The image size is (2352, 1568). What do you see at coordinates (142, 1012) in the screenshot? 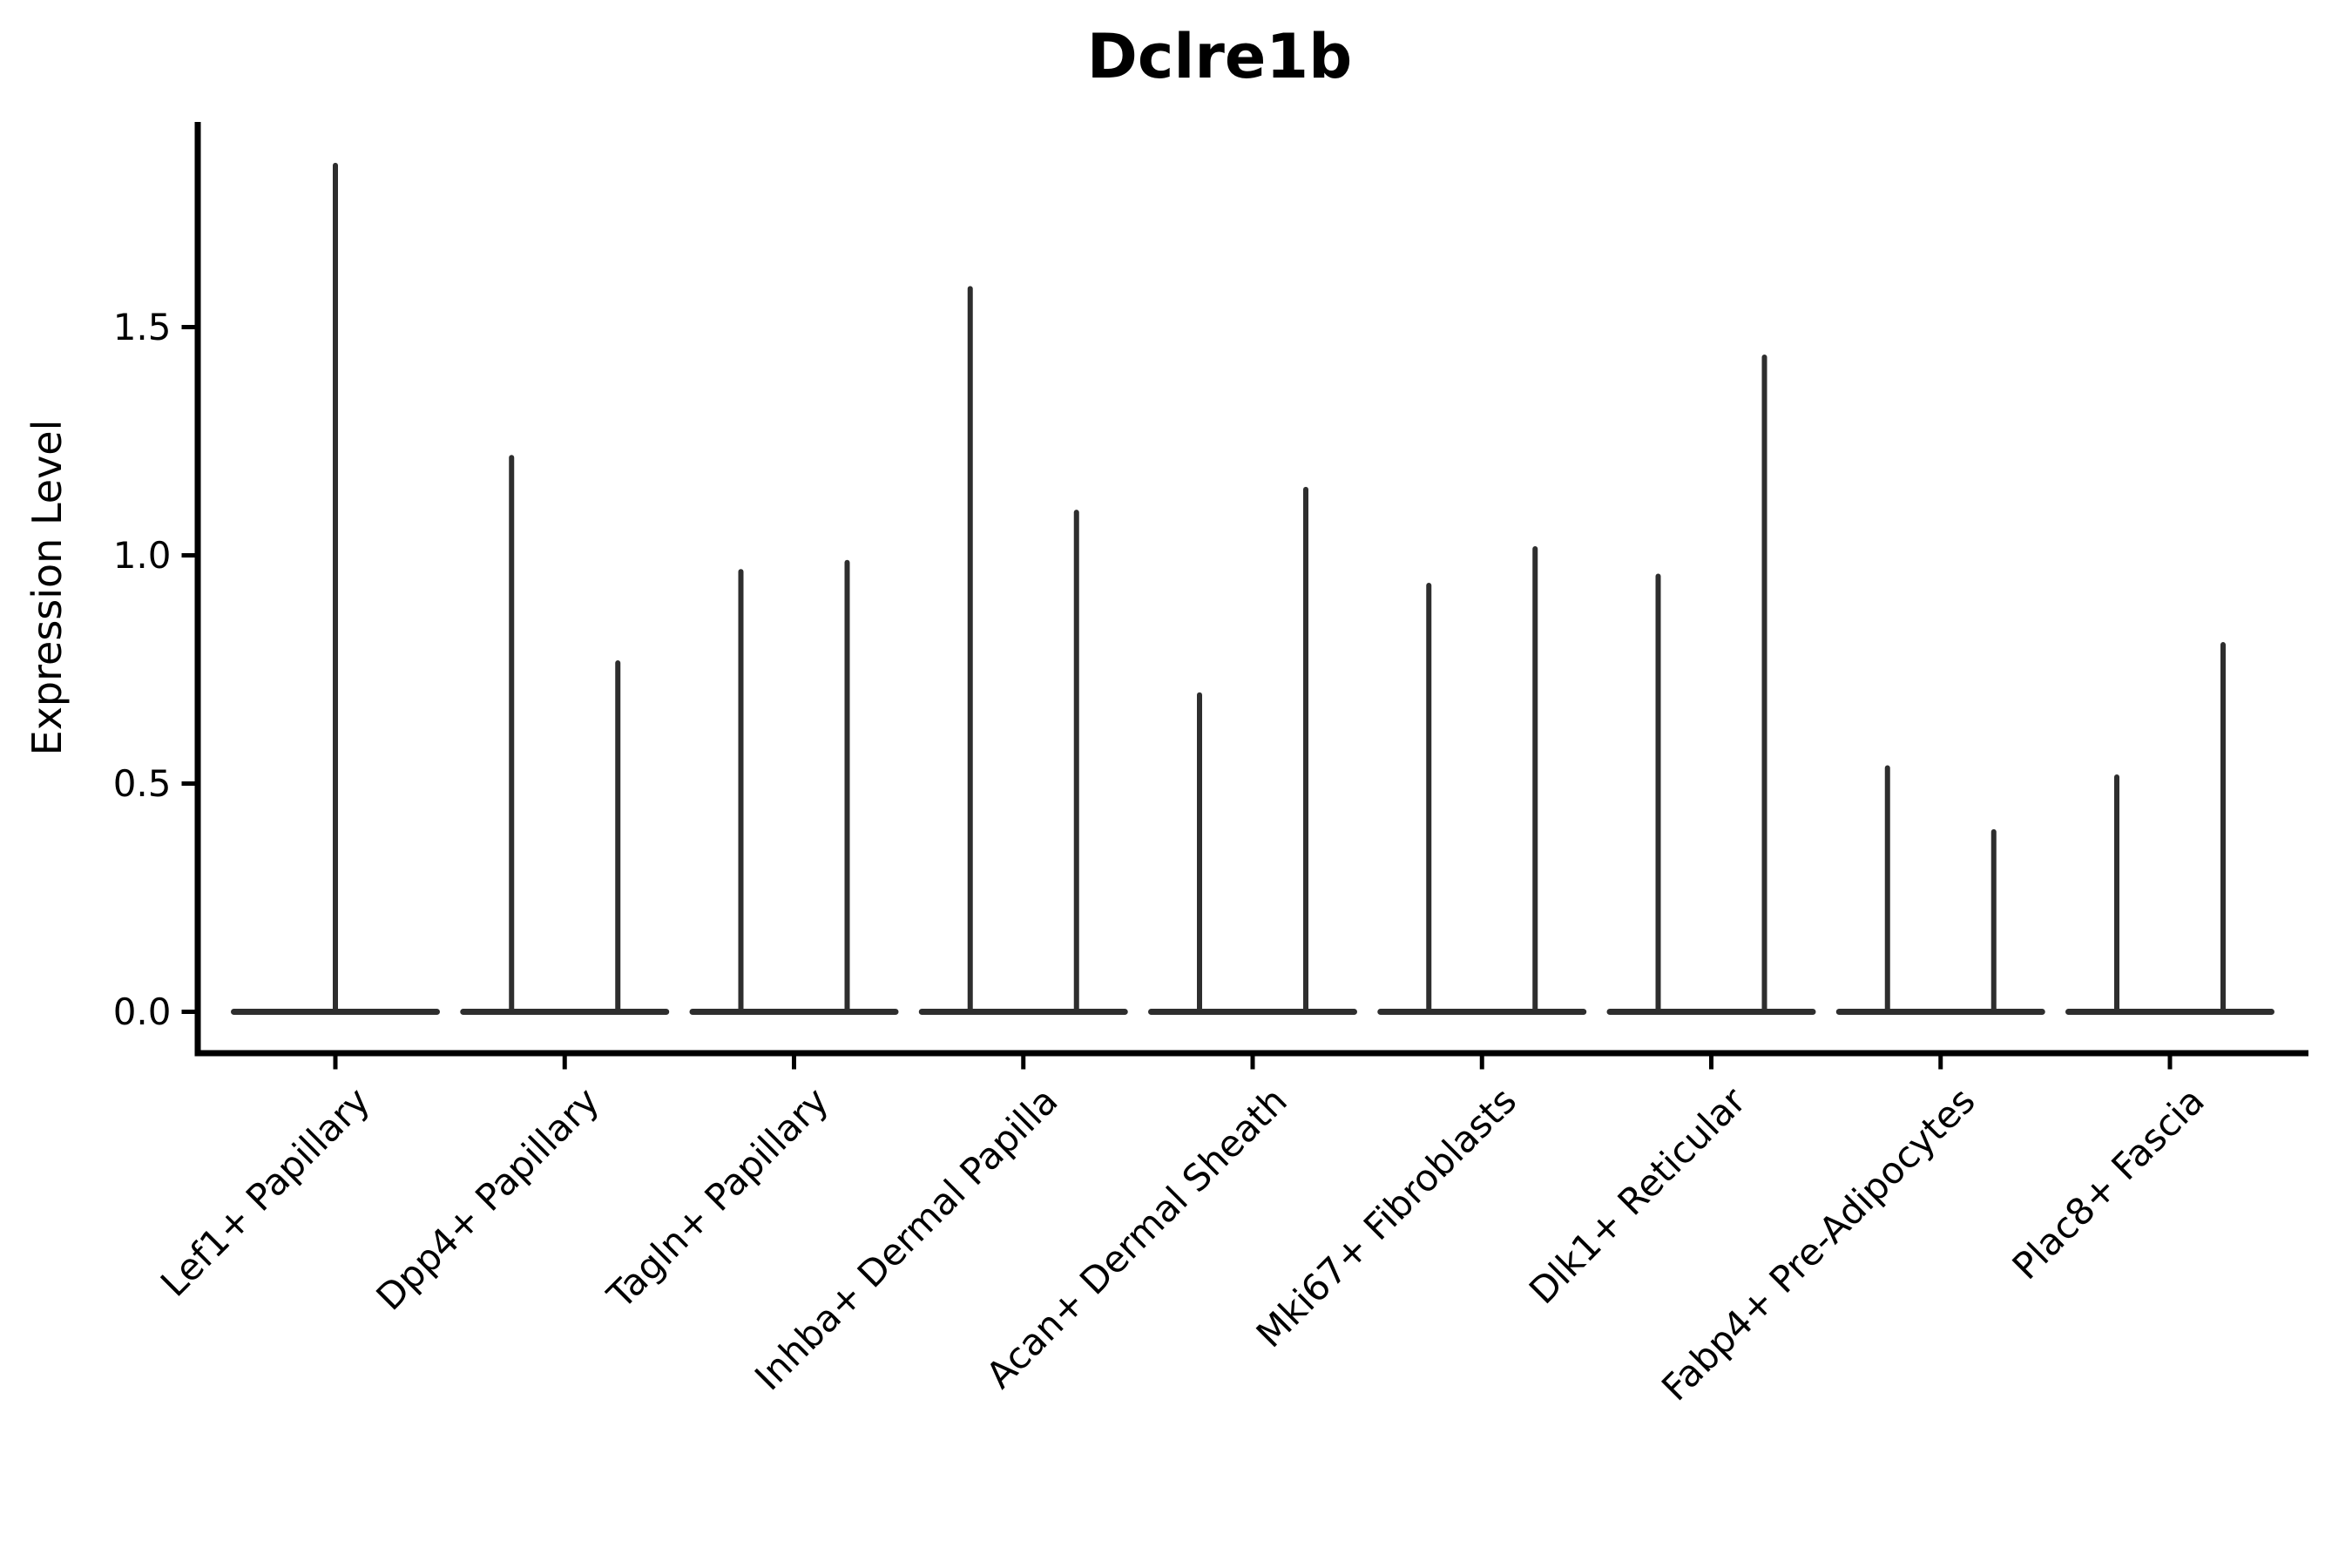
I see `y-tick-label: 0.0` at bounding box center [142, 1012].